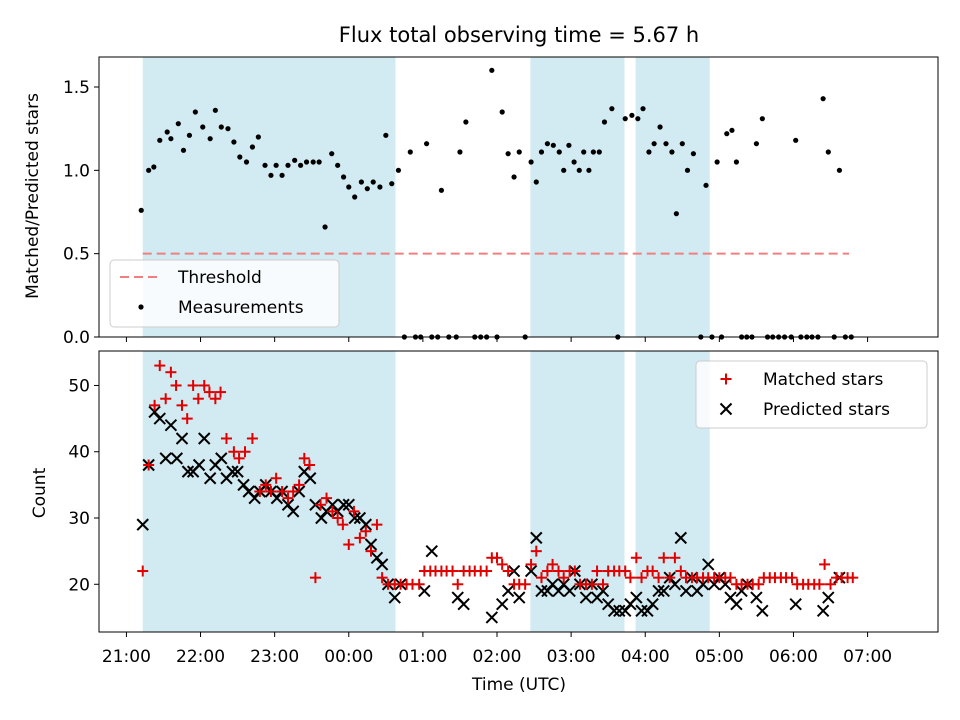 The image size is (960, 720). I want to click on predicted-stars-legend-marker, so click(726, 409).